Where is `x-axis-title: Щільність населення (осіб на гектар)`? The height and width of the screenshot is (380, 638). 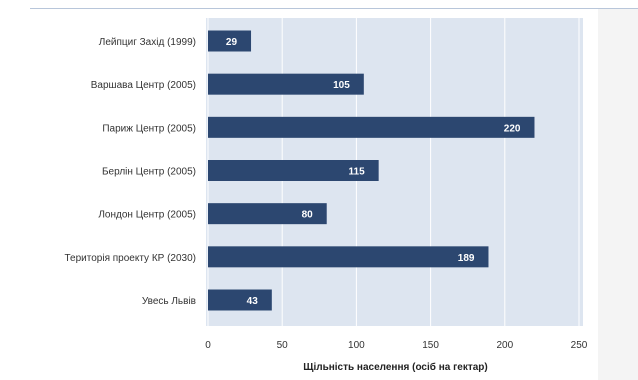
x-axis-title: Щільність населення (осіб на гектар) is located at coordinates (395, 367).